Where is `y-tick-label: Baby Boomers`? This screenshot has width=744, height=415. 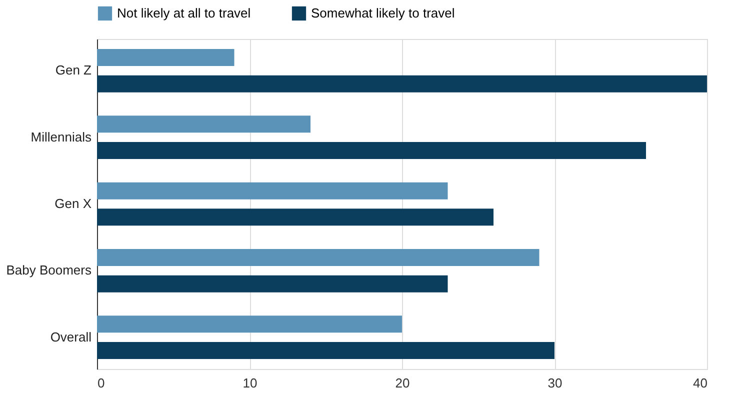 y-tick-label: Baby Boomers is located at coordinates (49, 270).